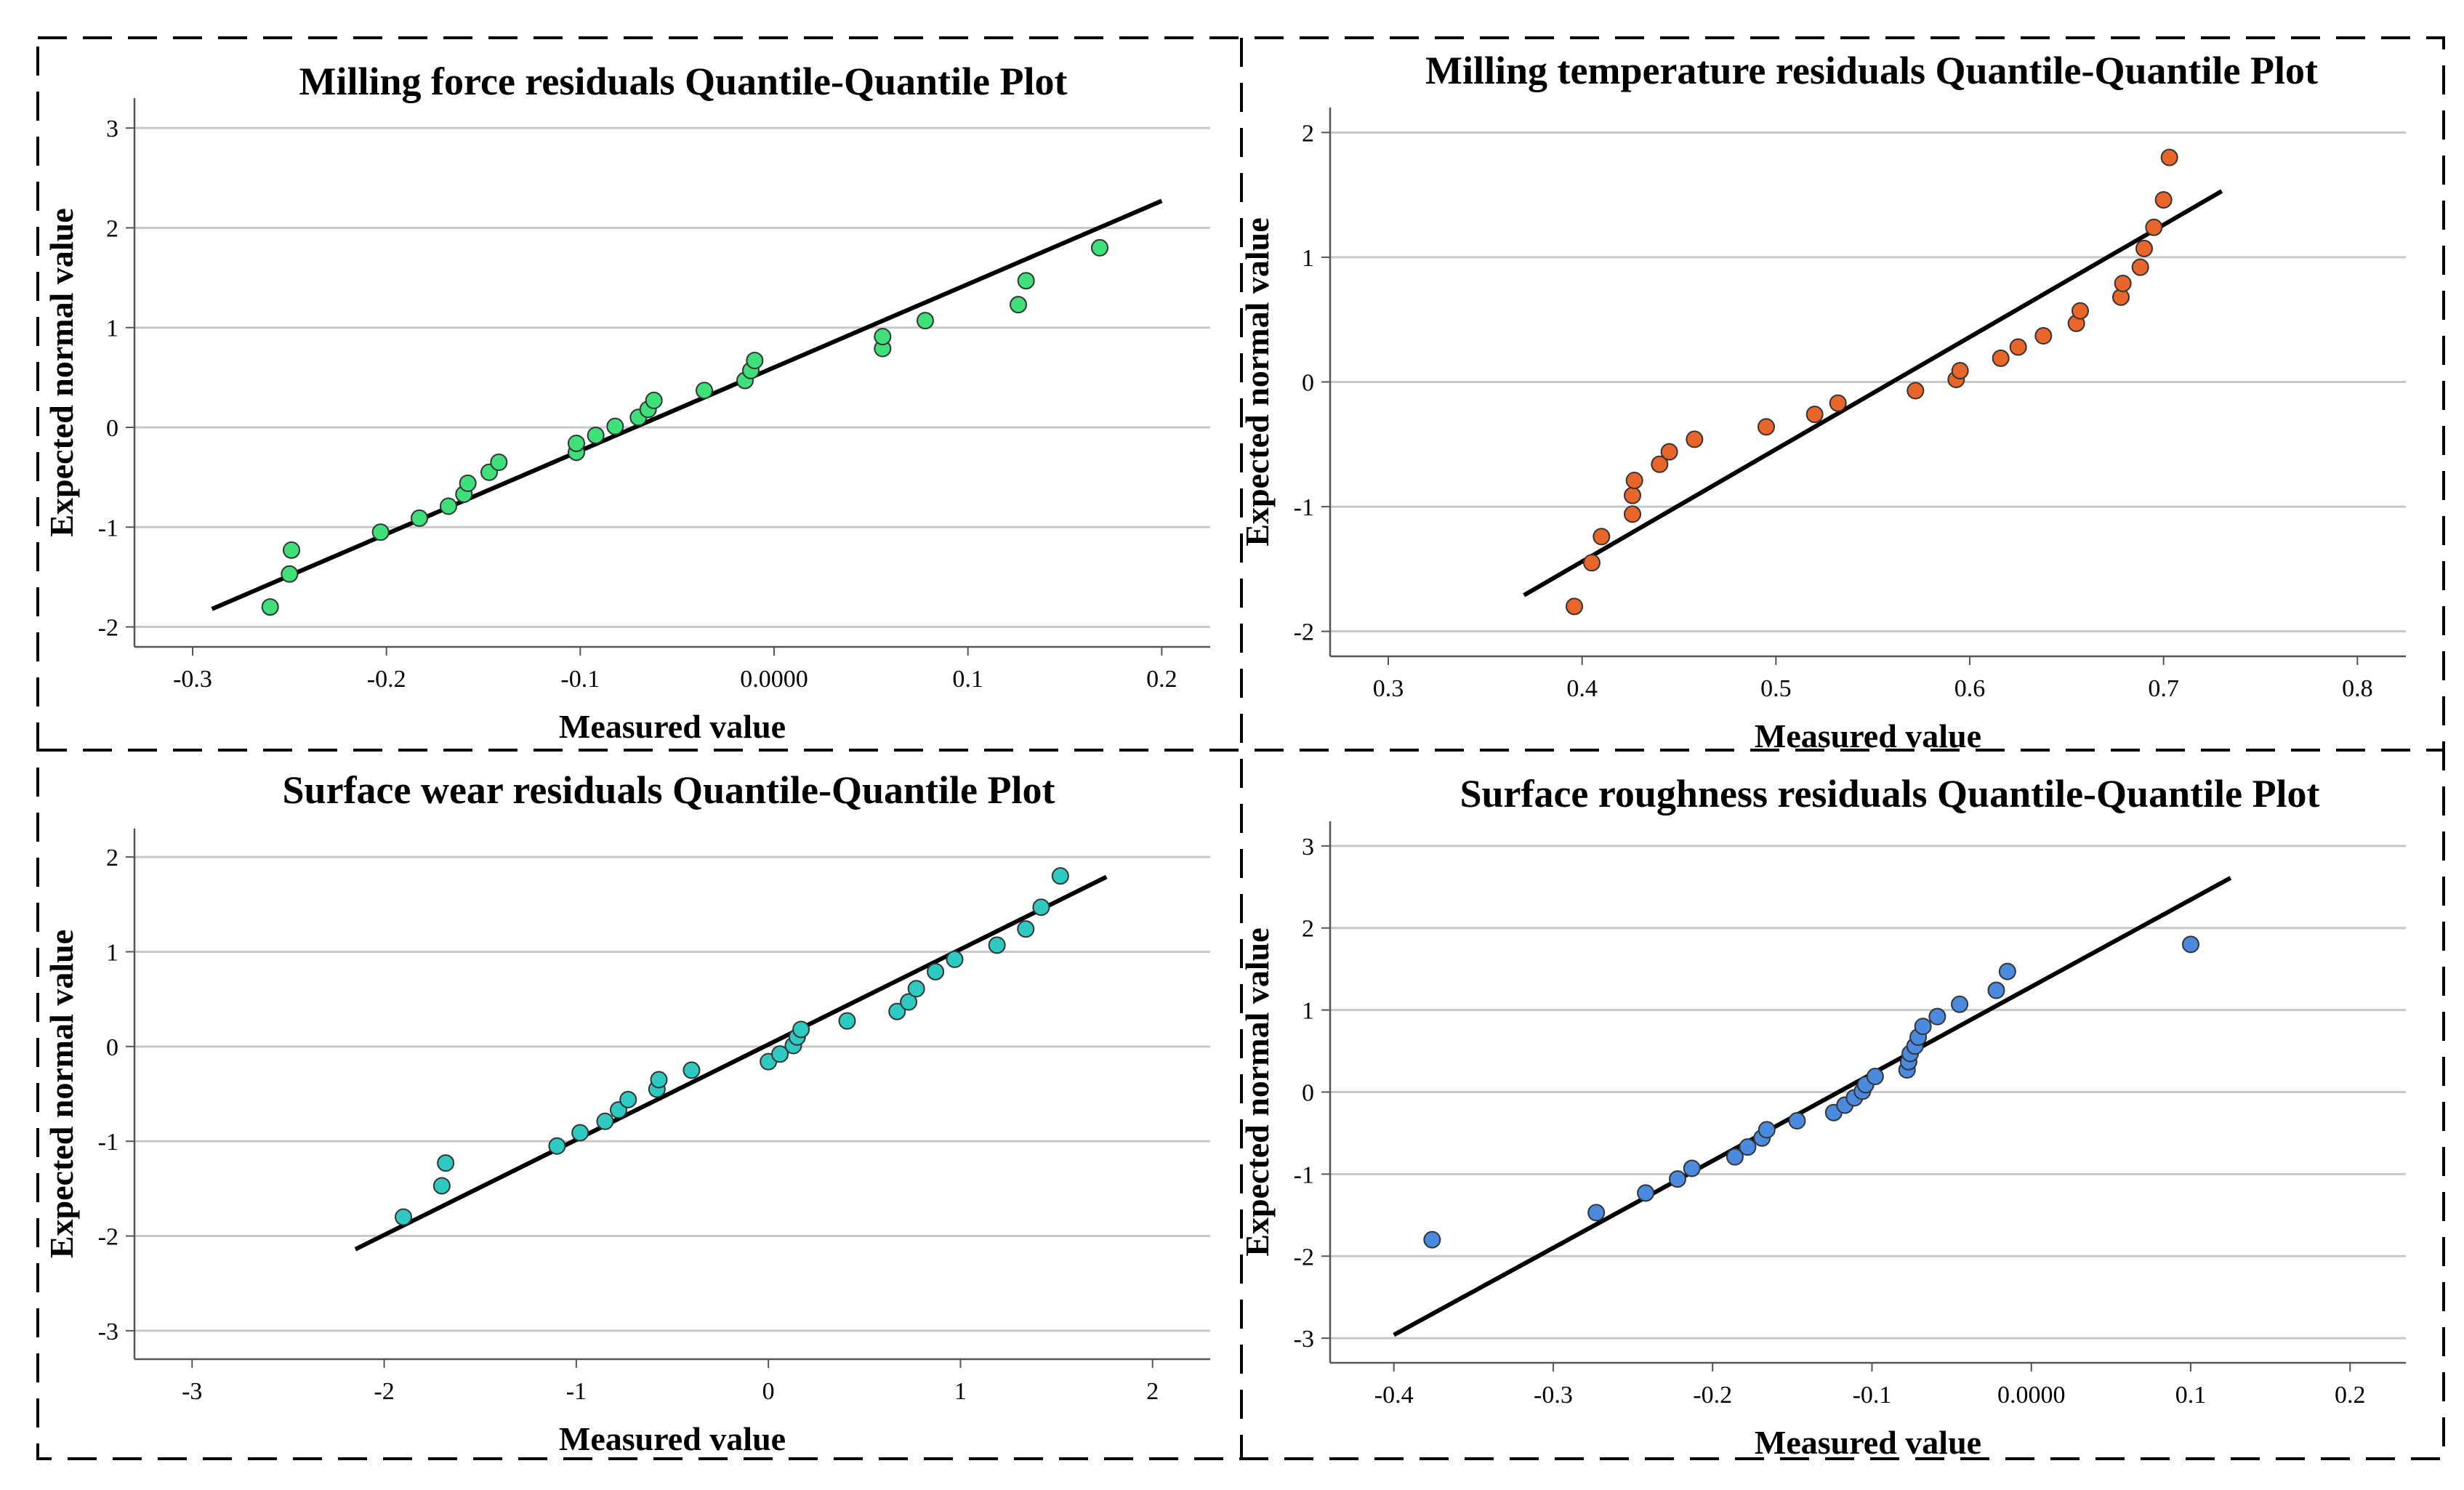  I want to click on x-tick-label: -2, so click(384, 1391).